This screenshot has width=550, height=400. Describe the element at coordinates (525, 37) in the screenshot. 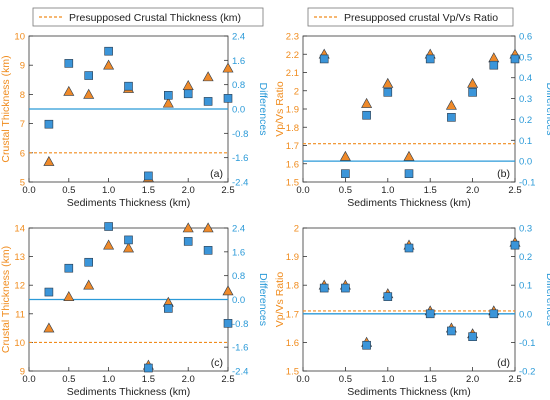

I see `y2-tick-label: 0.6` at that location.